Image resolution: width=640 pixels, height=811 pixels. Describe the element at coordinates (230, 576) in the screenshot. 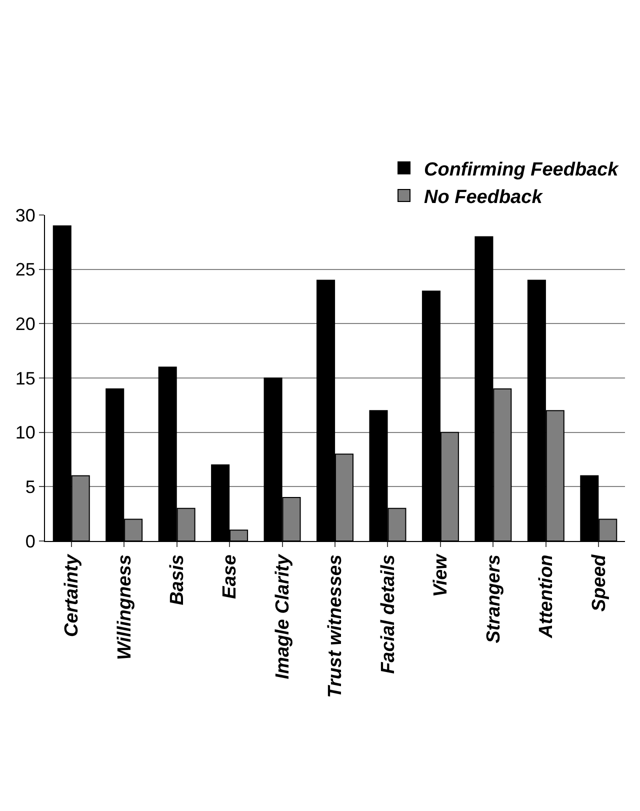

I see `x-tick-label: Ease` at that location.